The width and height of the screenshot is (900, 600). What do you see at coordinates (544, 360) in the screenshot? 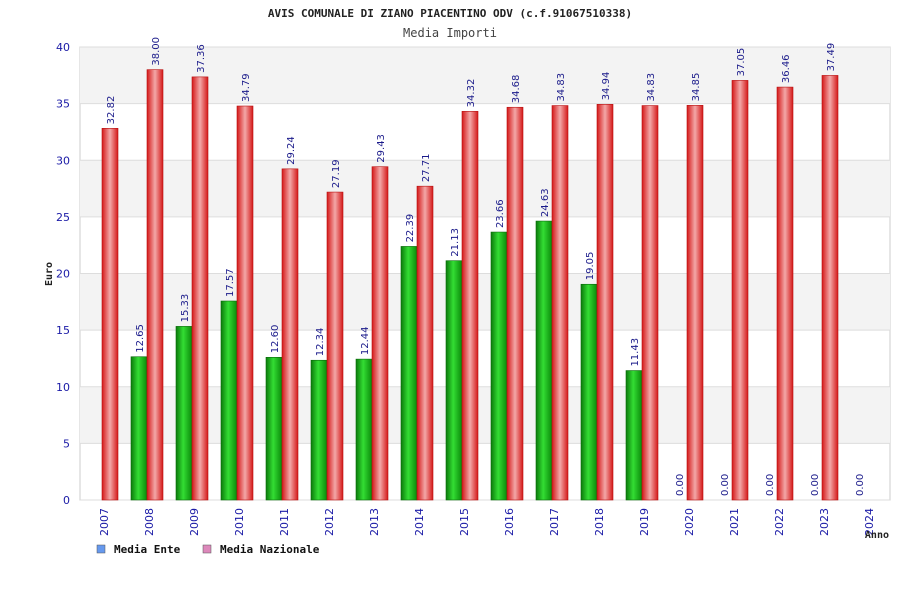
I see `bar-media-ente-2017` at bounding box center [544, 360].